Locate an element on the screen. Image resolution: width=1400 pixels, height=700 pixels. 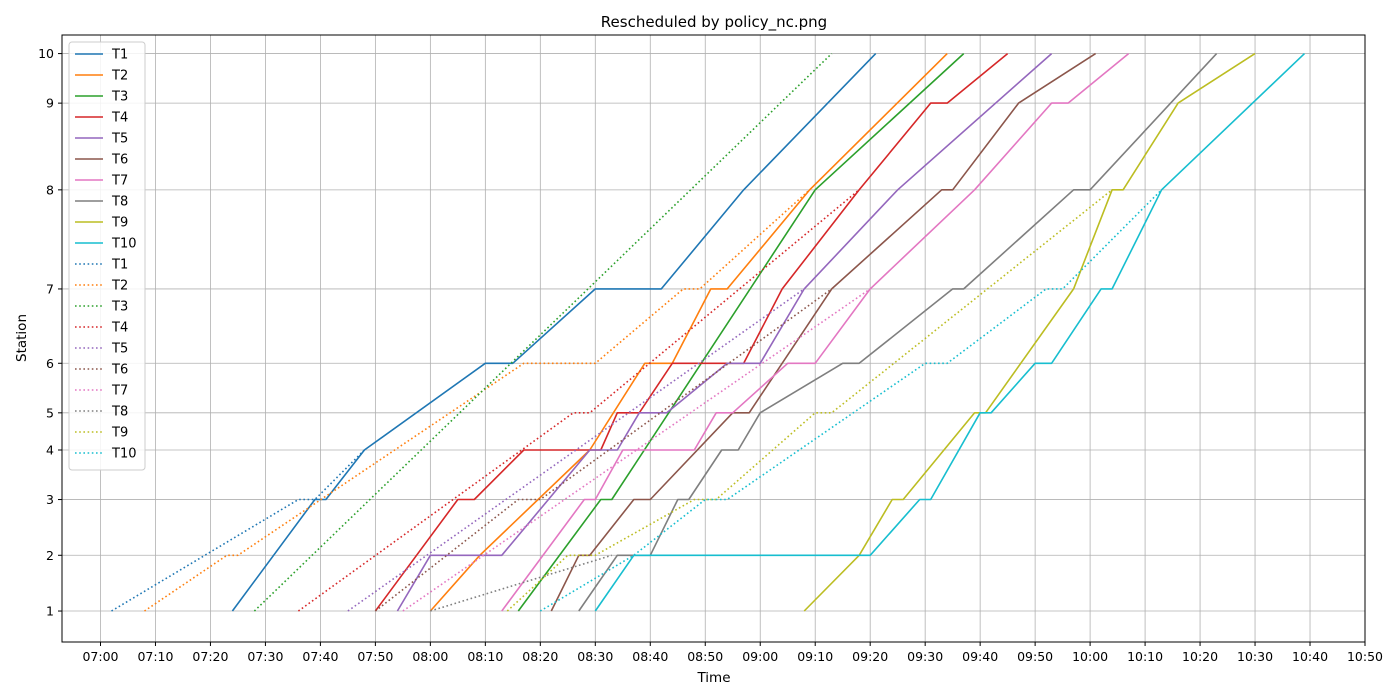
x-tick-label: 09:40 is located at coordinates (980, 656).